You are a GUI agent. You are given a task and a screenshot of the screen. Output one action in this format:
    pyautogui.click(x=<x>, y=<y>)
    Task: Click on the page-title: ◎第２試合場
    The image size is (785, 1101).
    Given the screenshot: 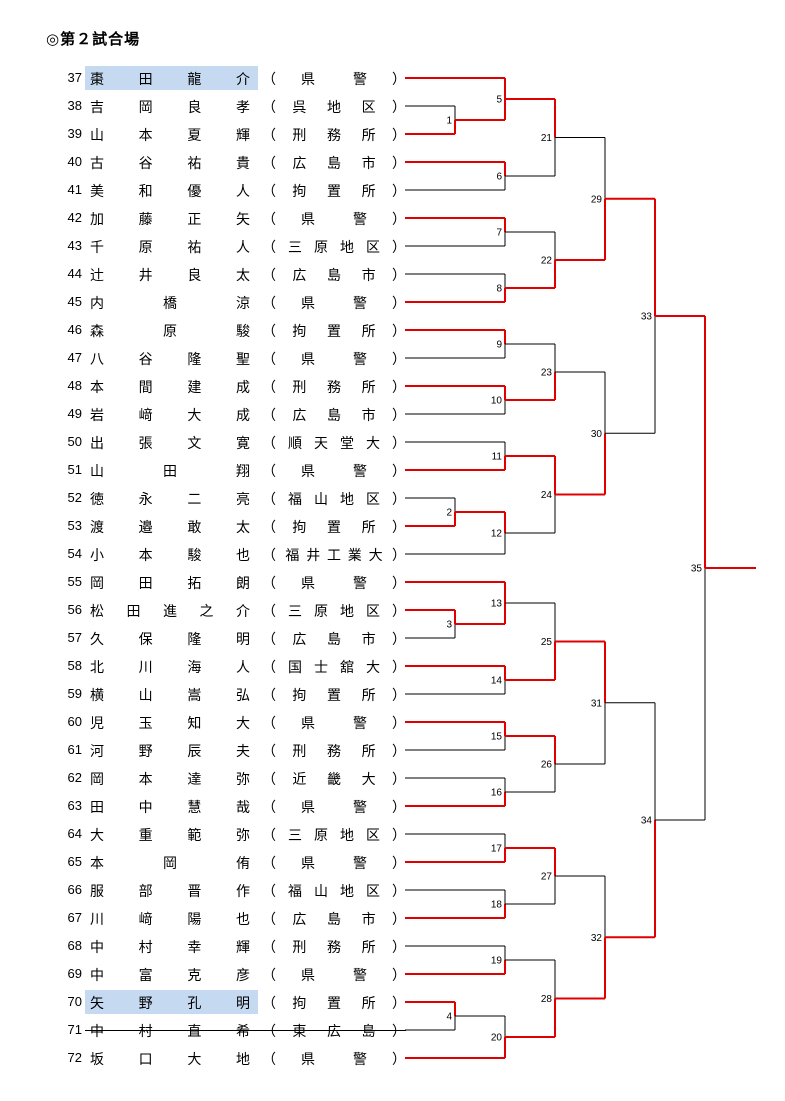 What is the action you would take?
    pyautogui.click(x=93, y=39)
    